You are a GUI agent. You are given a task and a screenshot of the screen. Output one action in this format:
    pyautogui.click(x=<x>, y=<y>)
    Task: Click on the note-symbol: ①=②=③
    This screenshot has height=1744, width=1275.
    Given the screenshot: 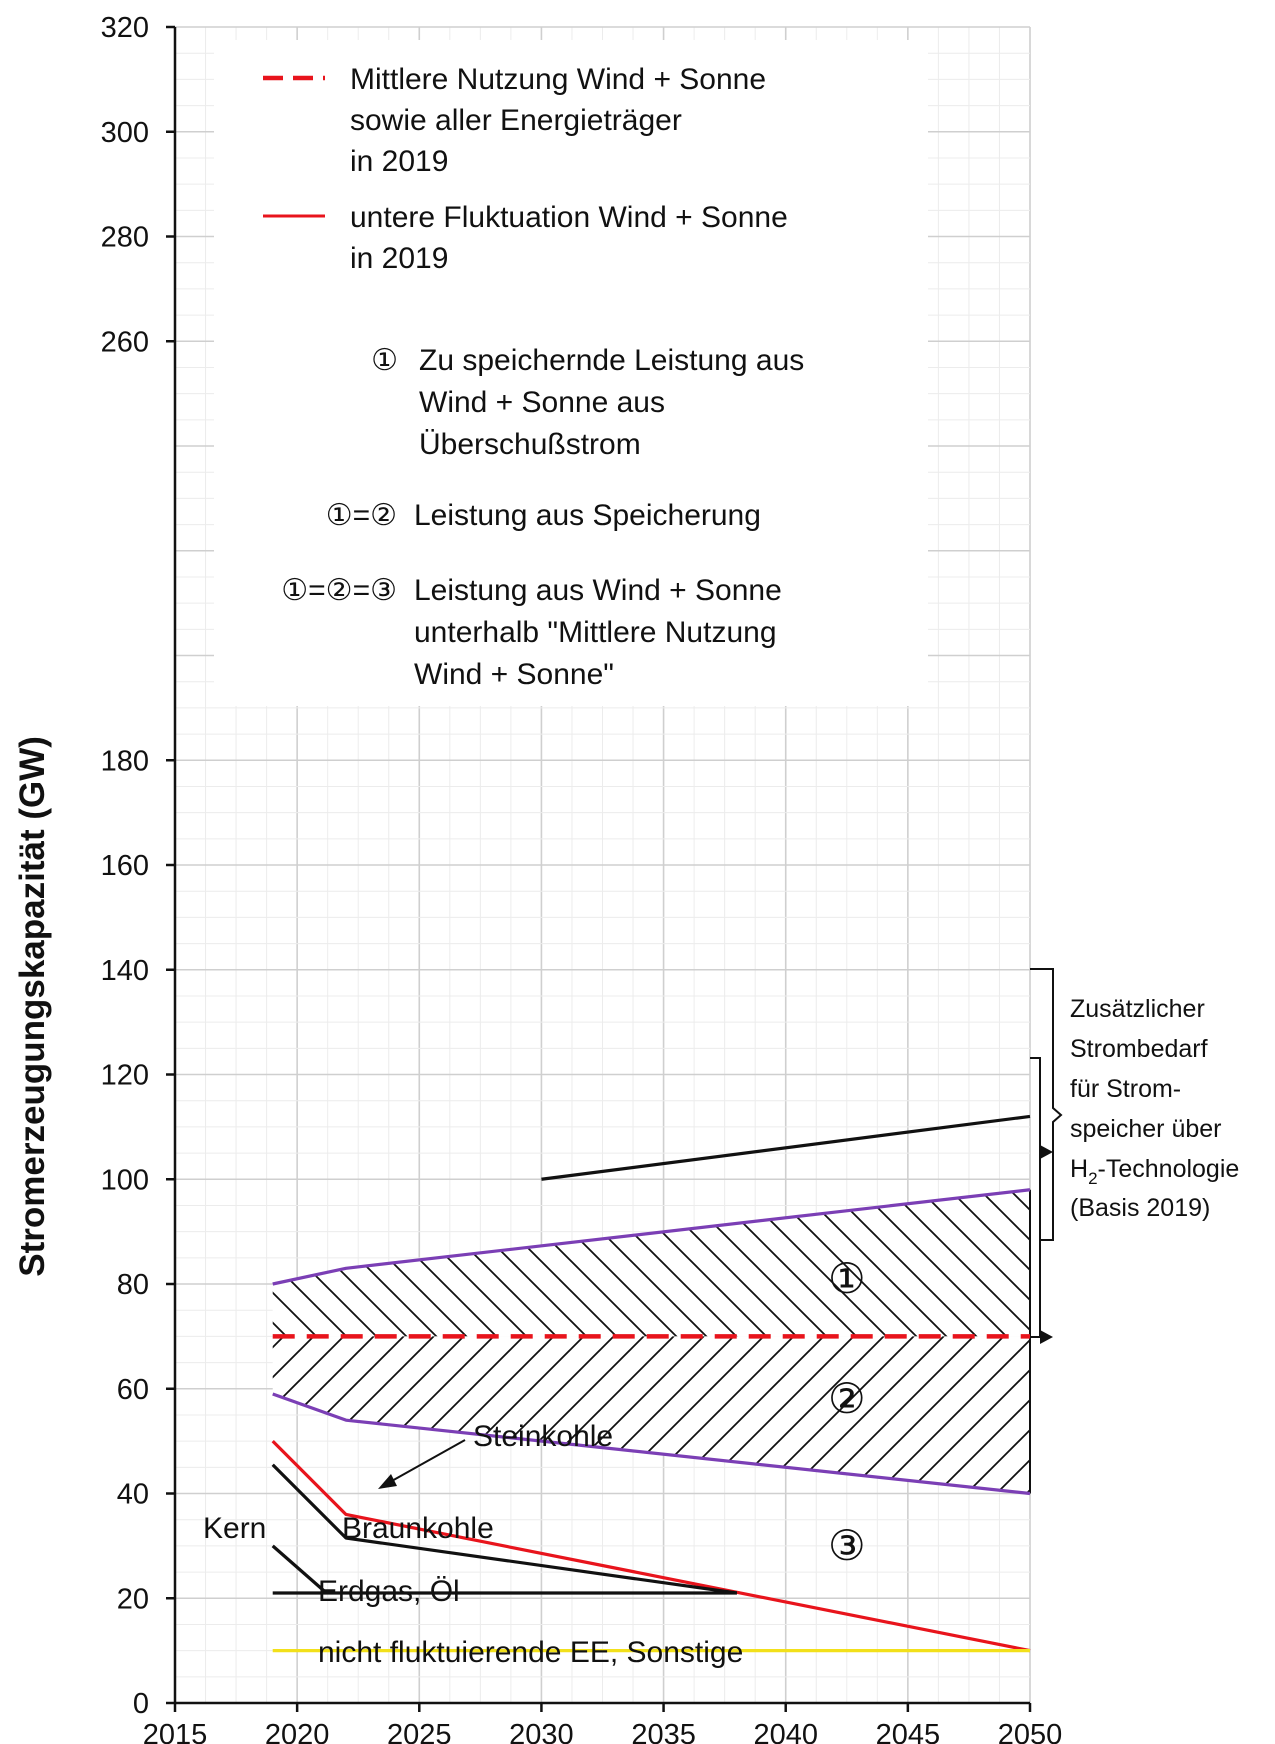 What is the action you would take?
    pyautogui.click(x=339, y=590)
    